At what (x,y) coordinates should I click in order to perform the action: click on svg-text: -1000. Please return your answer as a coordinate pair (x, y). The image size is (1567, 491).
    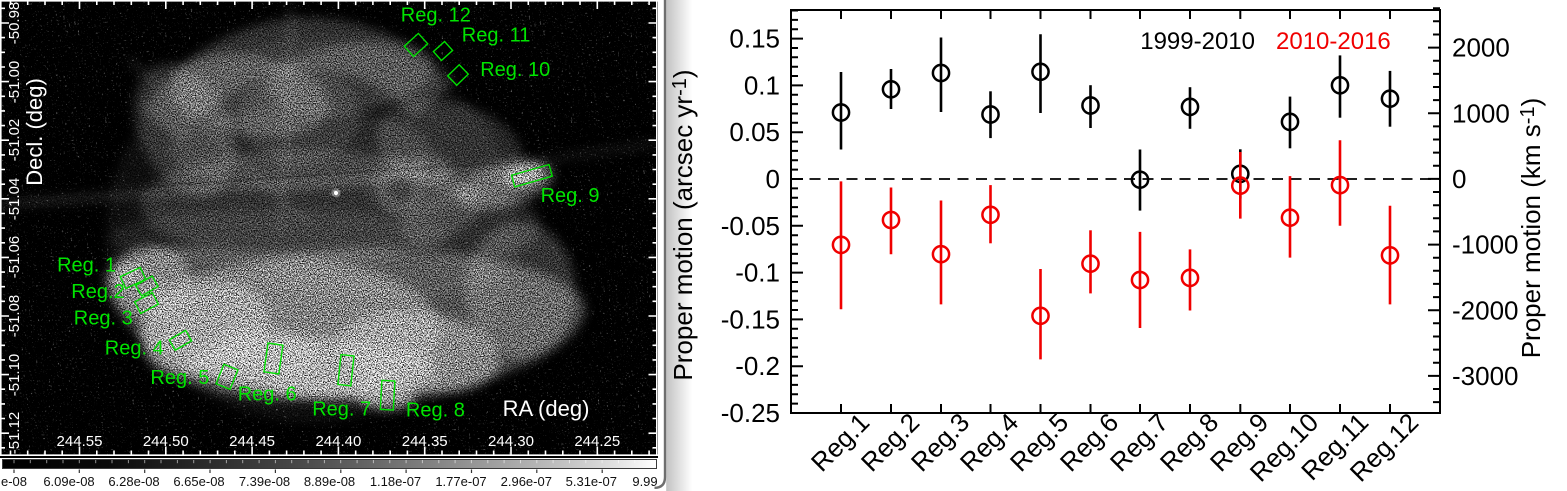
    Looking at the image, I should click on (1485, 245).